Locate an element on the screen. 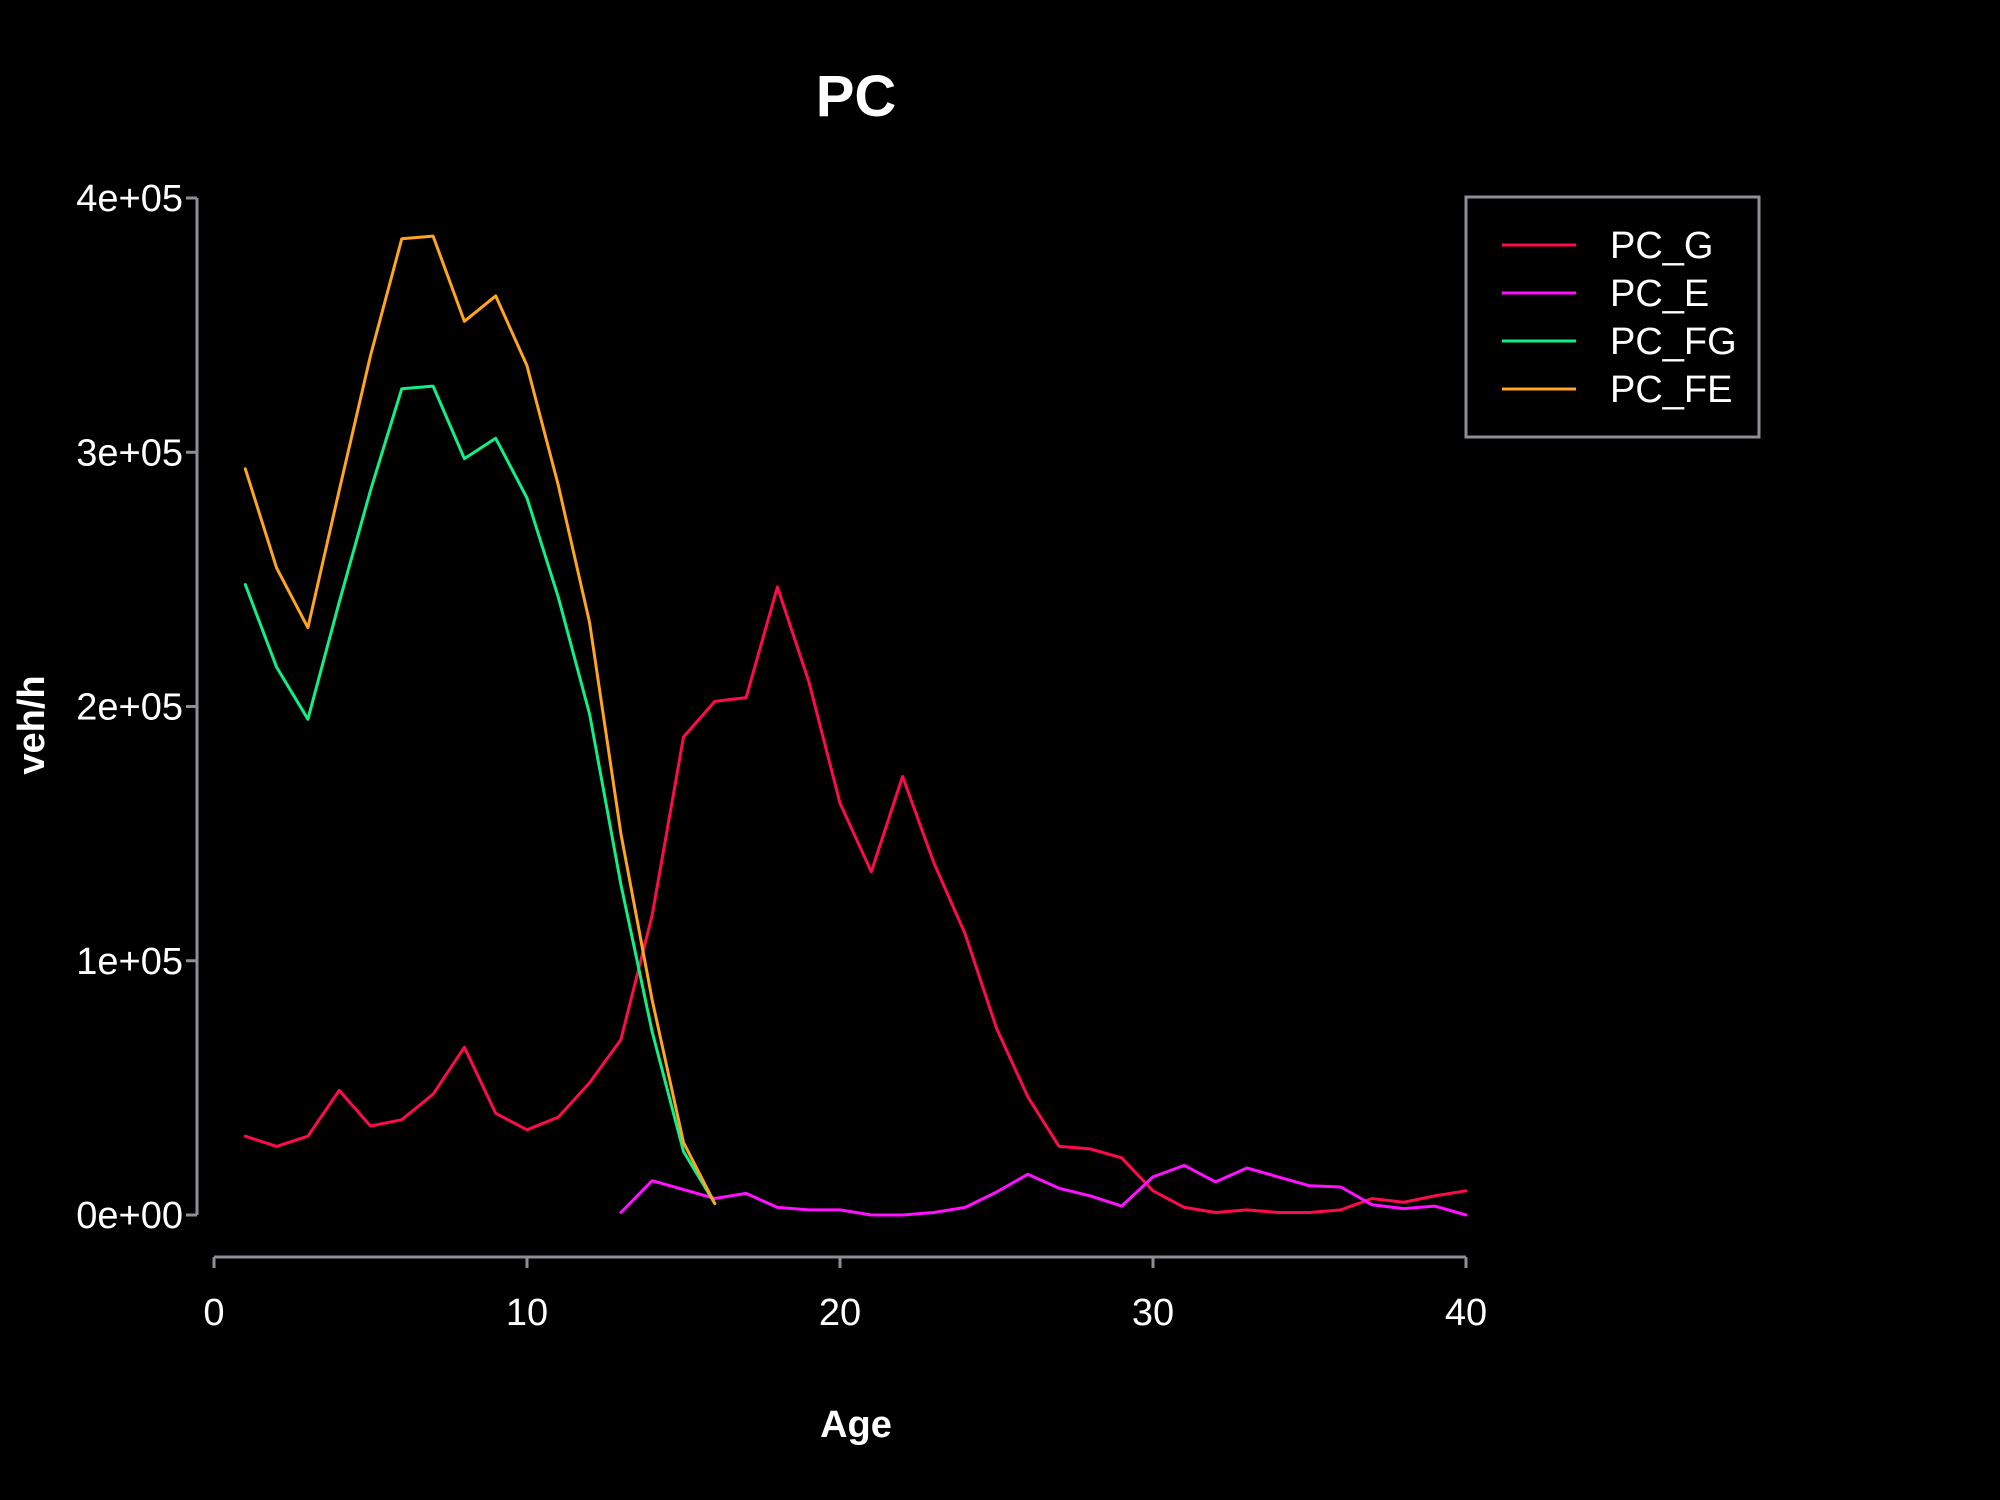 Image resolution: width=2000 pixels, height=1500 pixels. y-tick-label: 4e+05 is located at coordinates (129, 199).